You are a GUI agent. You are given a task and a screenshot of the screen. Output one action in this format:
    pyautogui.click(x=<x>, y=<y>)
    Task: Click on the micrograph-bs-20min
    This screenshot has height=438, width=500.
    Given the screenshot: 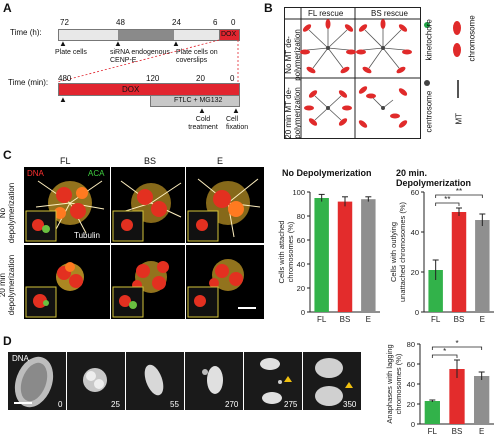 What is the action you would take?
    pyautogui.click(x=148, y=282)
    